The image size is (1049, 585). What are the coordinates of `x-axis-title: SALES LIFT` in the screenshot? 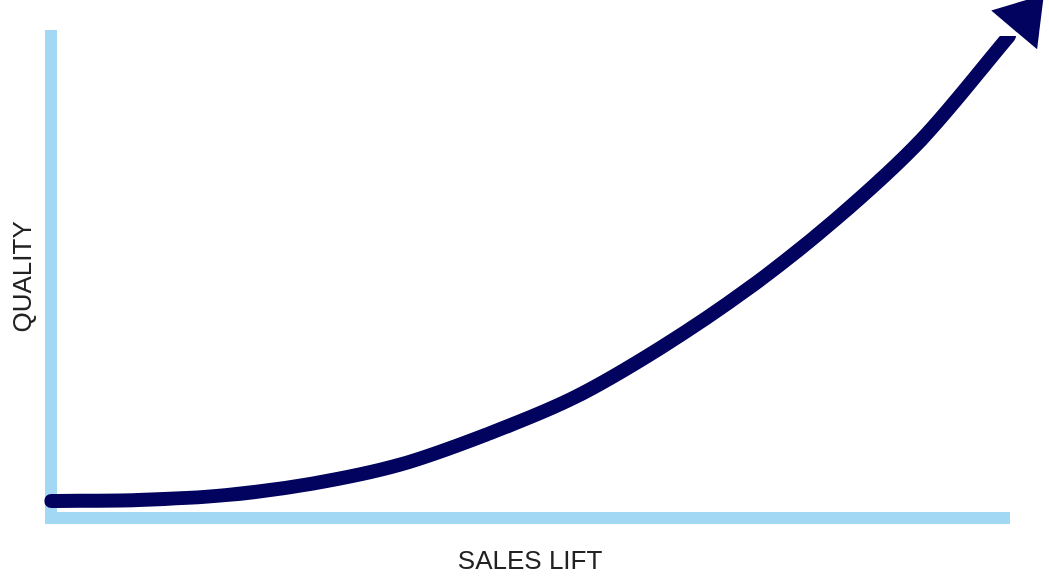 It's located at (530, 559).